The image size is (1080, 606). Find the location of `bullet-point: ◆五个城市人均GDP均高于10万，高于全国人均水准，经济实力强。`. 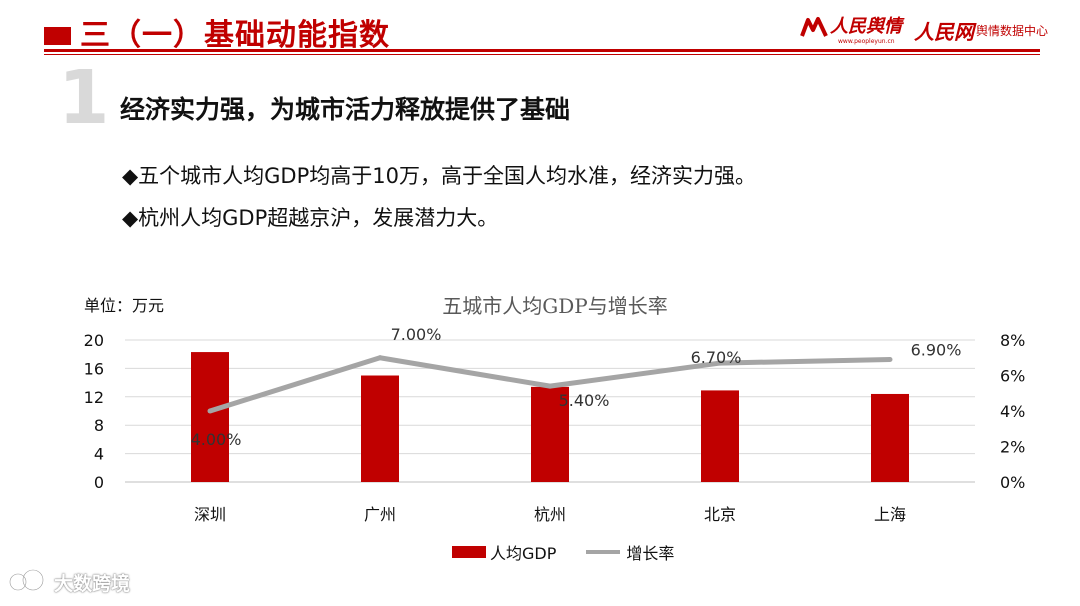

bullet-point: ◆五个城市人均GDP均高于10万，高于全国人均水准，经济实力强。 is located at coordinates (439, 176).